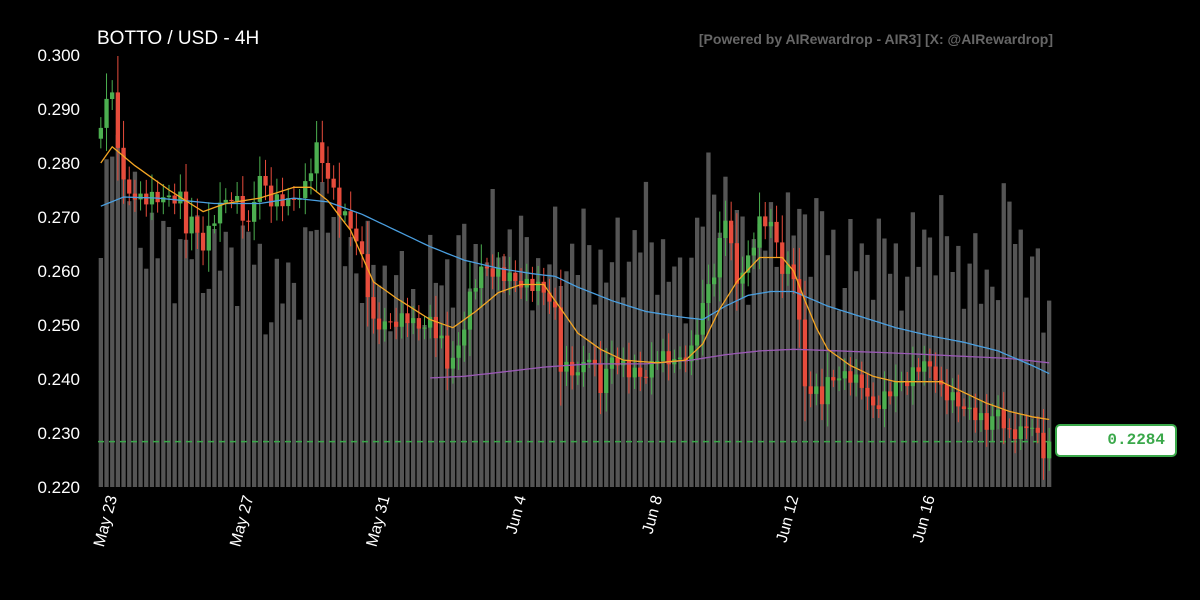  What do you see at coordinates (58, 487) in the screenshot?
I see `y-tick-label: 0.220` at bounding box center [58, 487].